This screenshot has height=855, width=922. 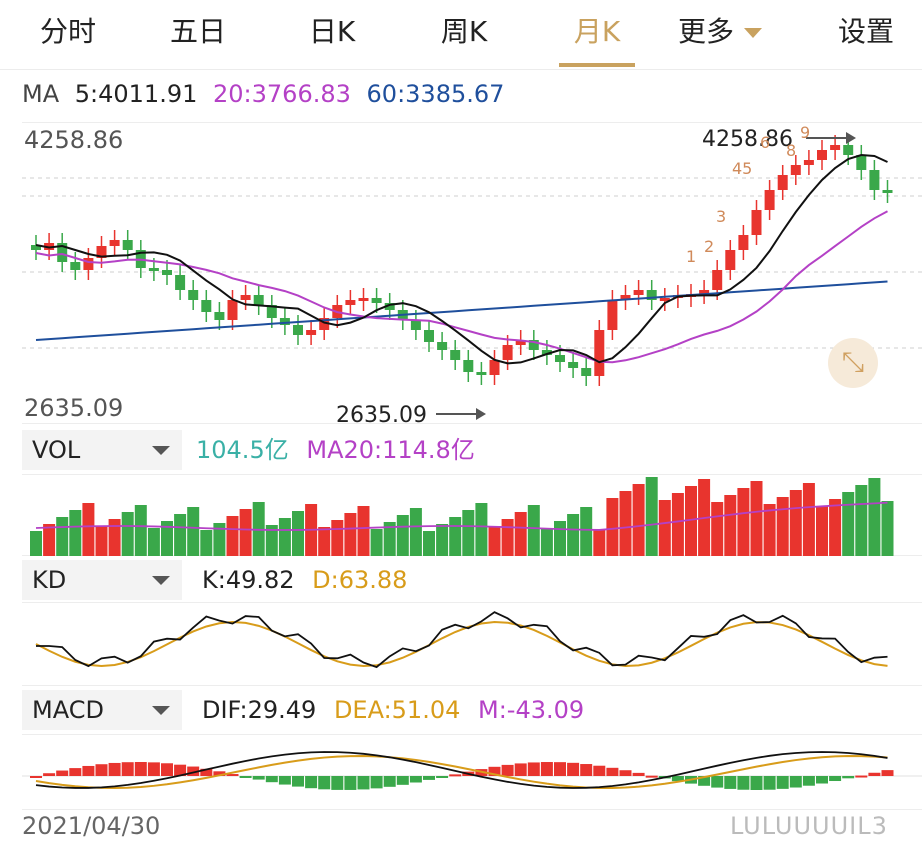 What do you see at coordinates (791, 150) in the screenshot?
I see `sequence-marker: 8` at bounding box center [791, 150].